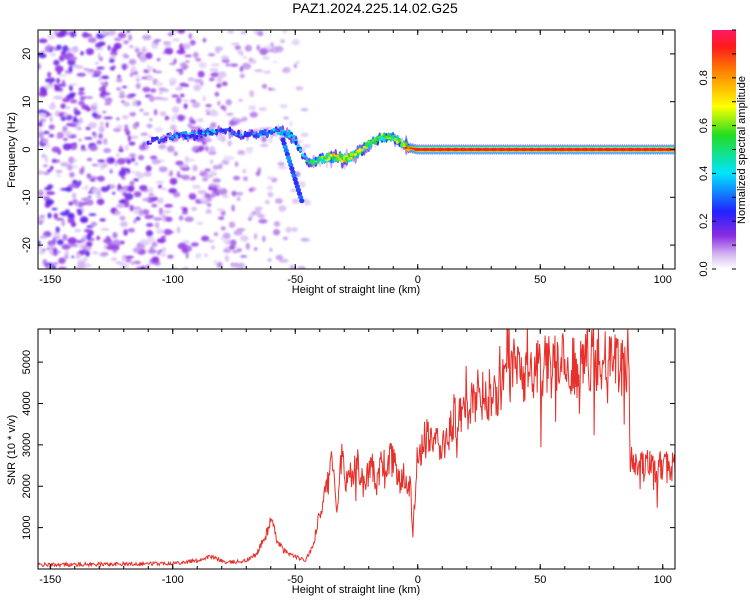  What do you see at coordinates (742, 150) in the screenshot?
I see `colorbar-label: Normalized spectral amplitude` at bounding box center [742, 150].